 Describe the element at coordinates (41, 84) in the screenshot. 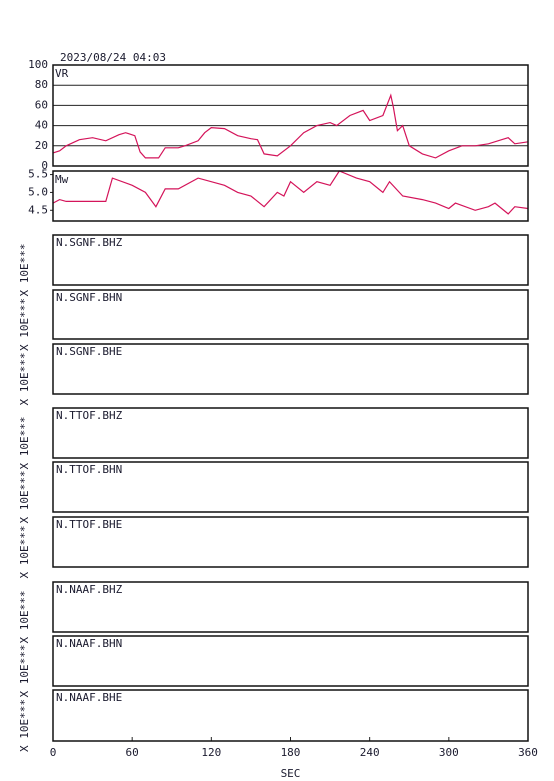

I see `y-tick-label: 80` at that location.